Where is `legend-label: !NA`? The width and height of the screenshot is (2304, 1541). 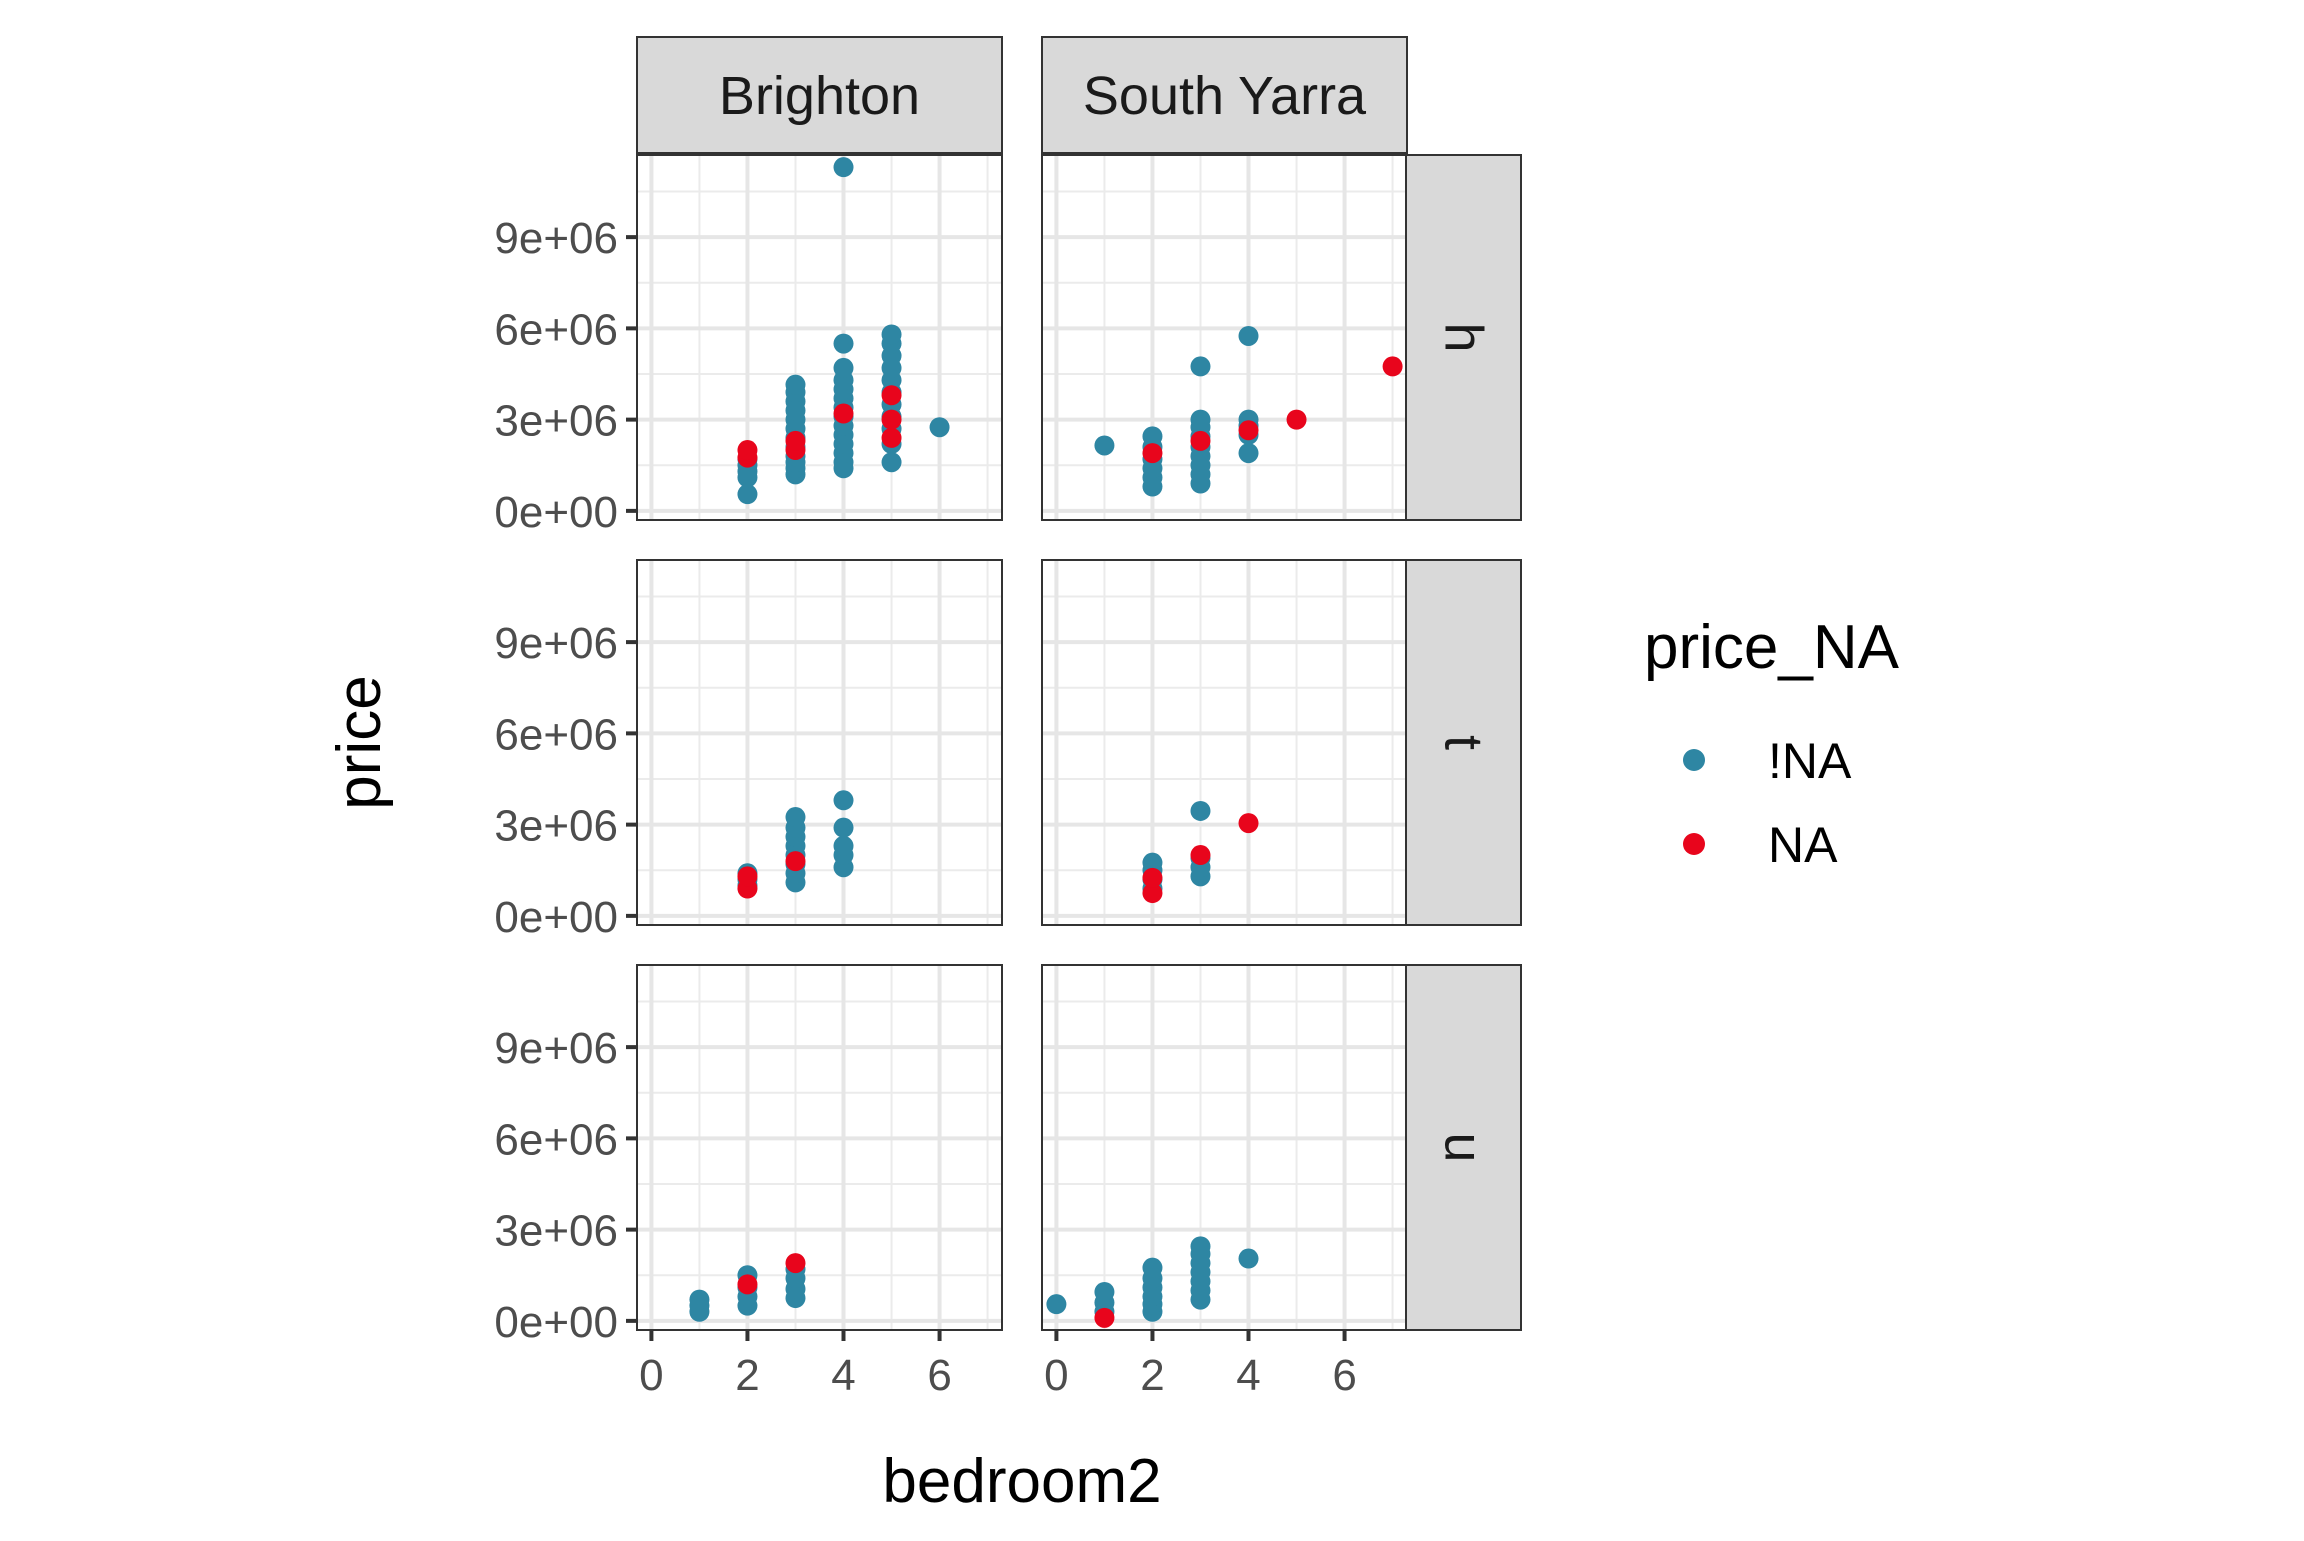
legend-label: !NA is located at coordinates (1810, 761).